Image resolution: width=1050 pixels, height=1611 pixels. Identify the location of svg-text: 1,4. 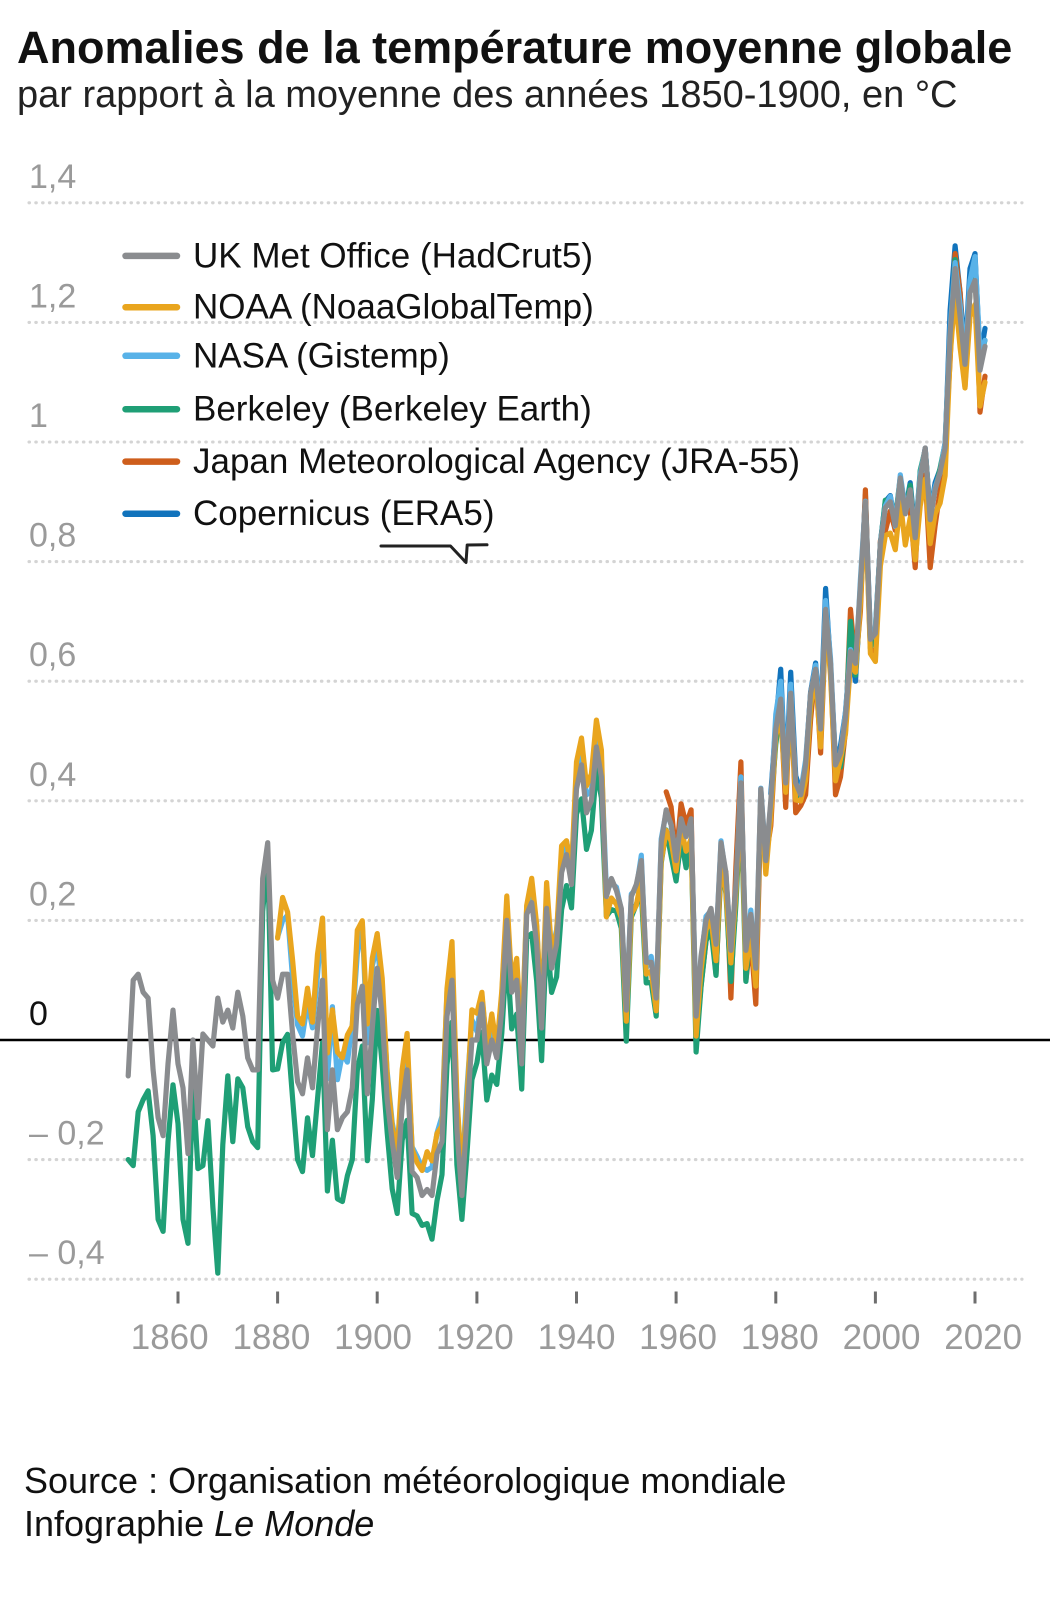
(52, 177).